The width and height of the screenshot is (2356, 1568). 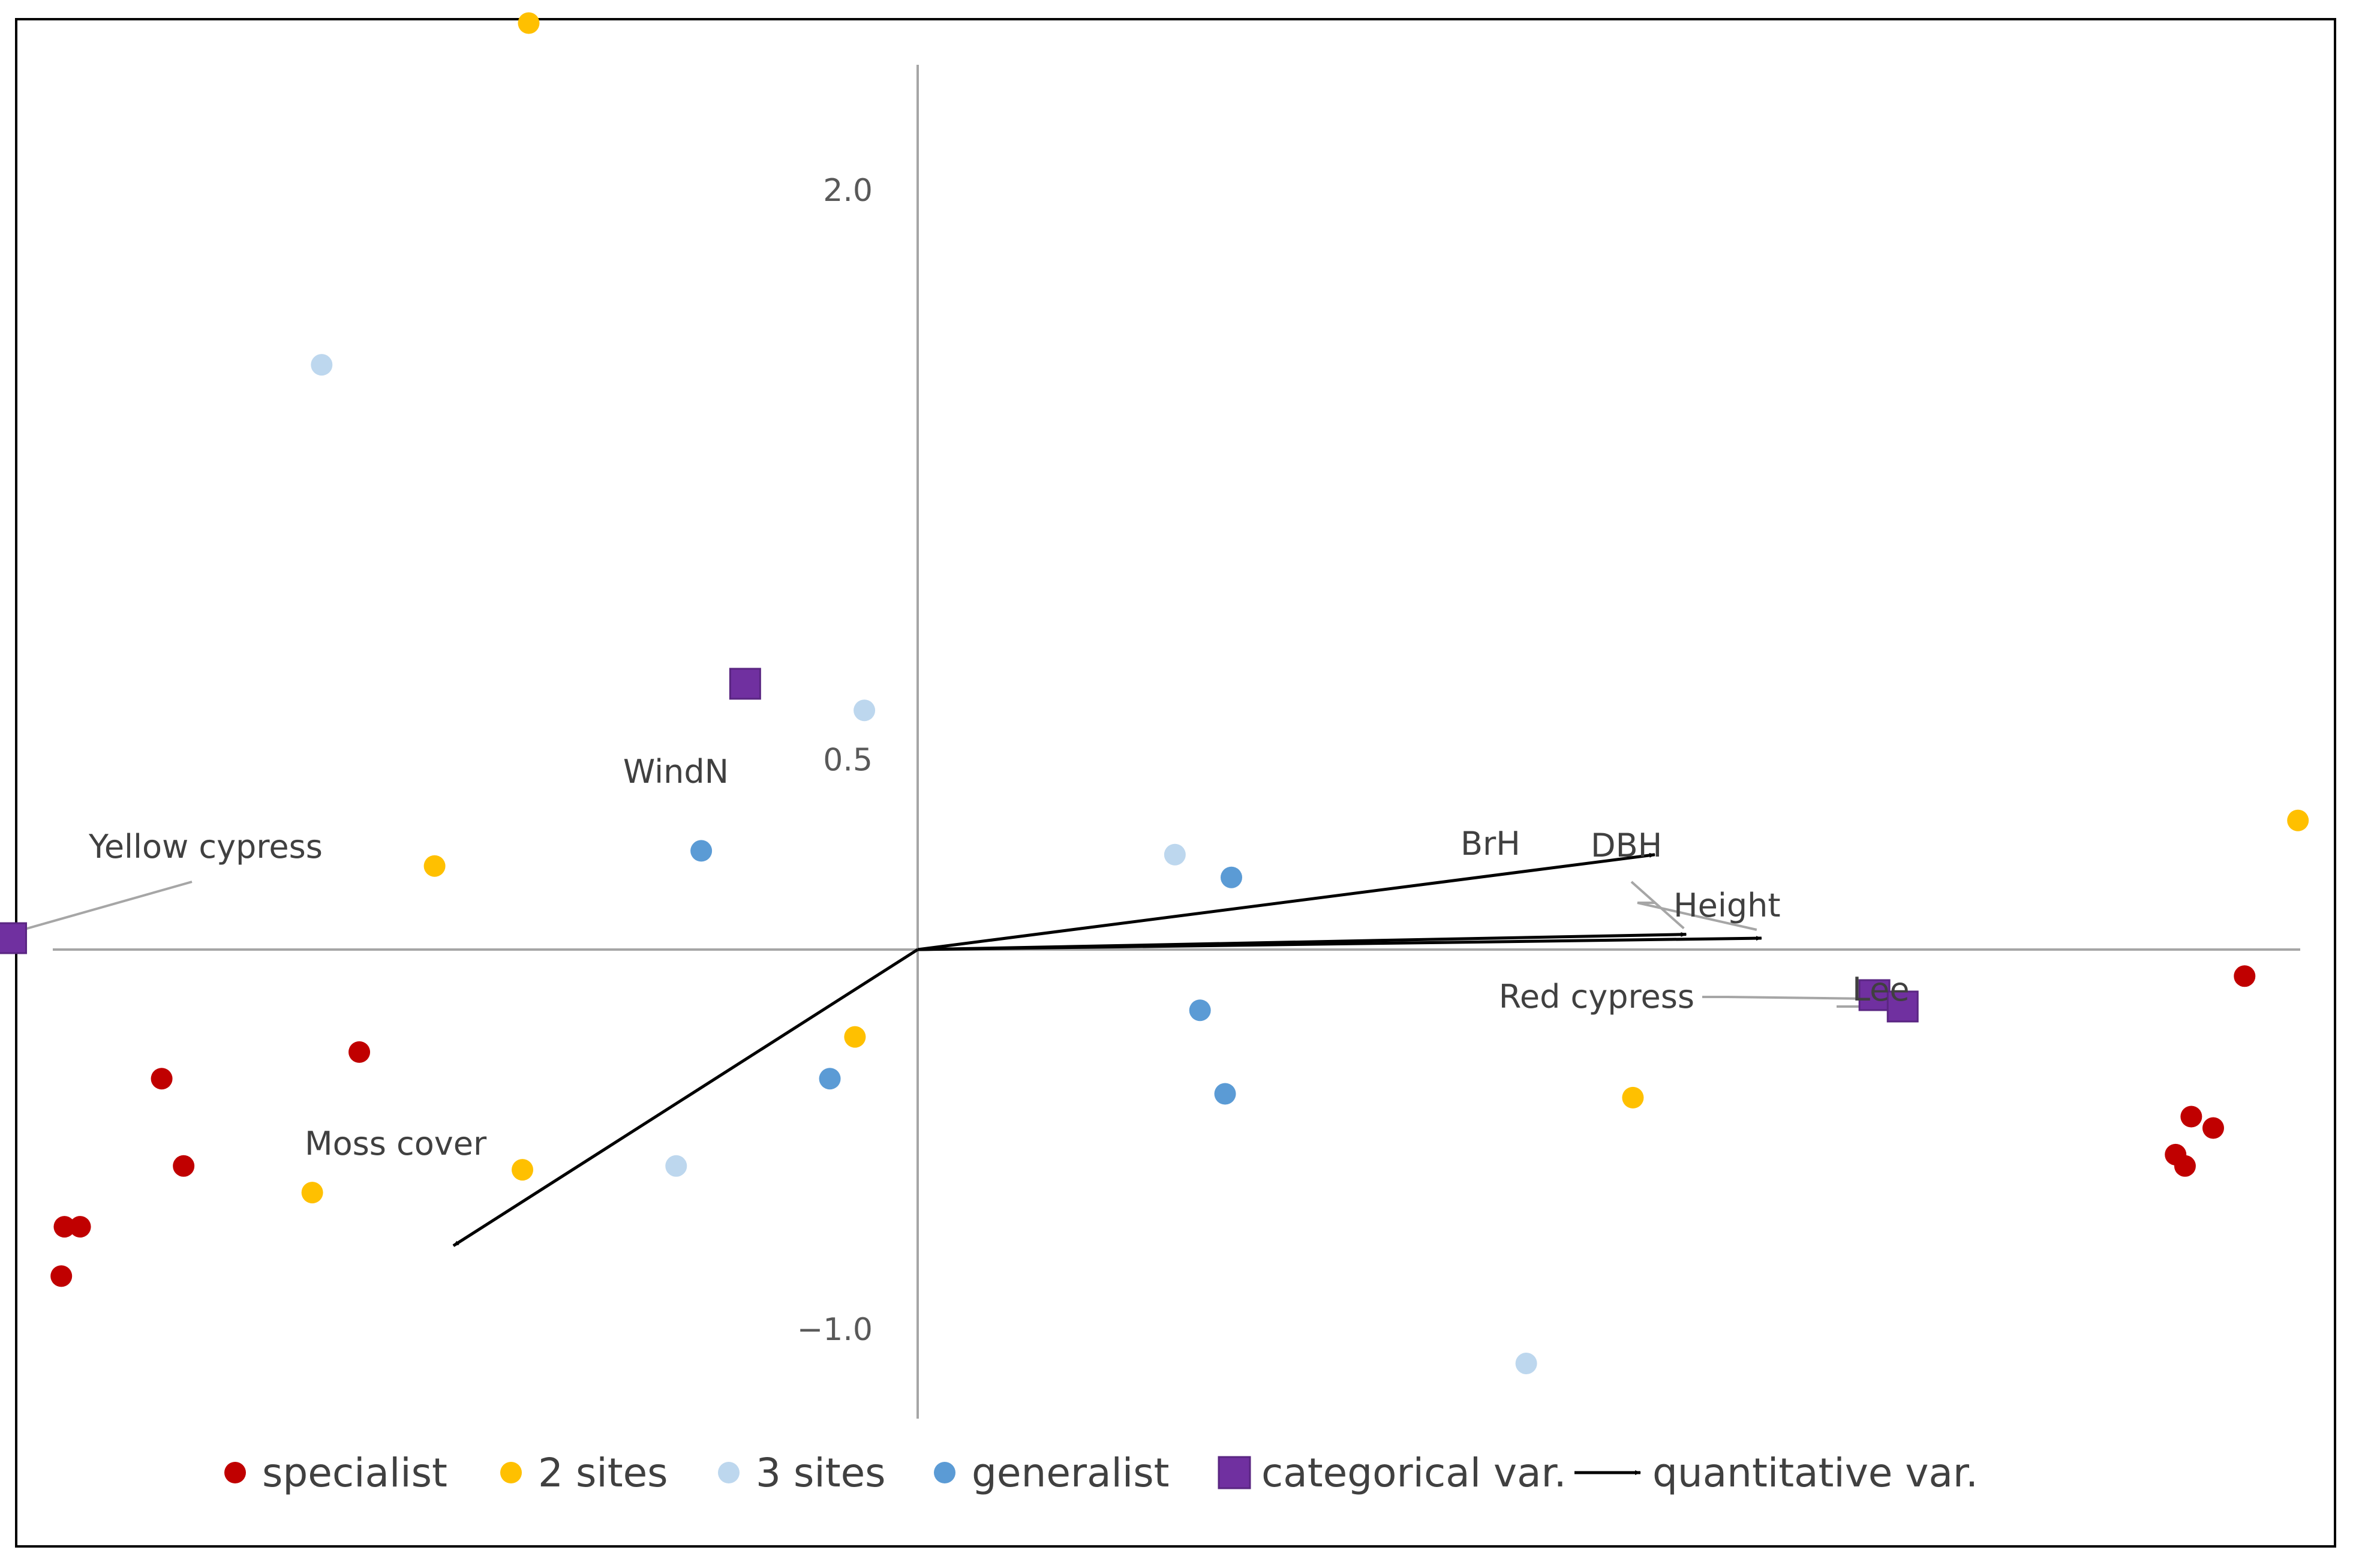 I want to click on arrow-moss-cover, so click(x=685, y=1097).